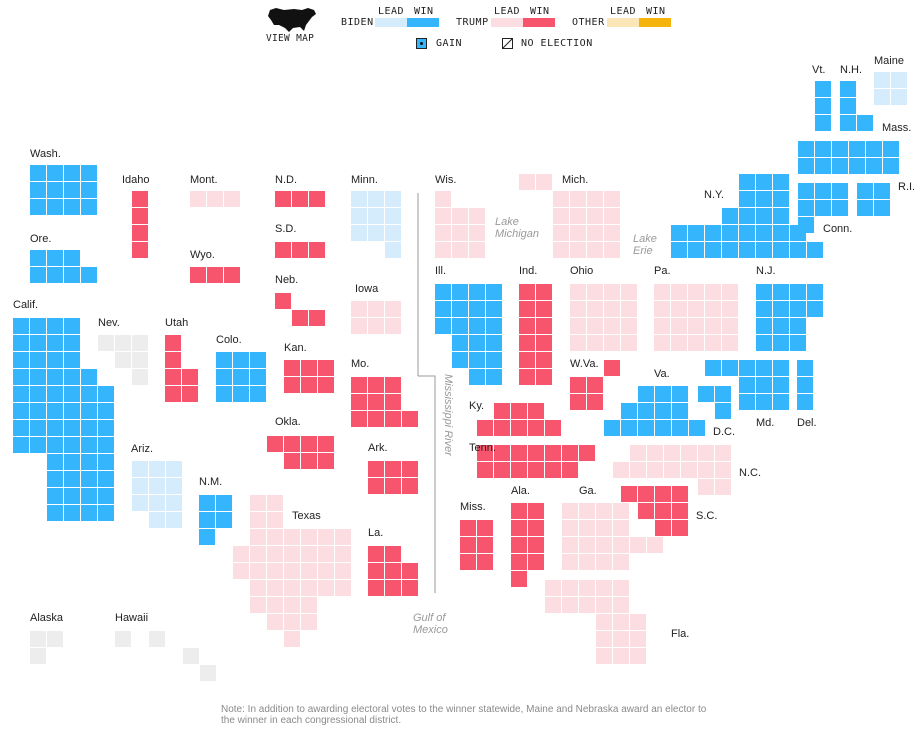  I want to click on cell-wyoming, so click(232, 275).